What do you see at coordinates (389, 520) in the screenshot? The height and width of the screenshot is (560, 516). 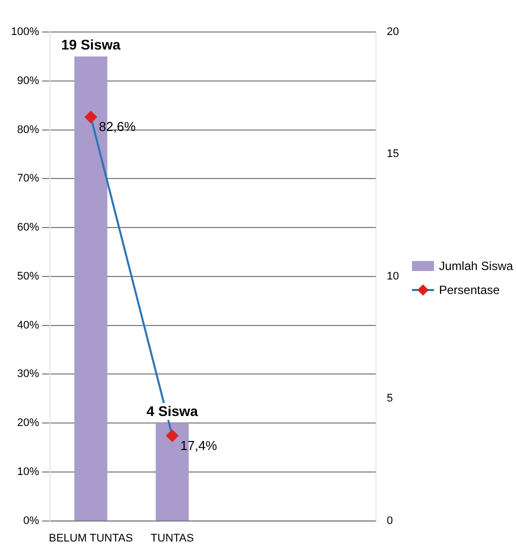 I see `y2-tick-label: 0` at bounding box center [389, 520].